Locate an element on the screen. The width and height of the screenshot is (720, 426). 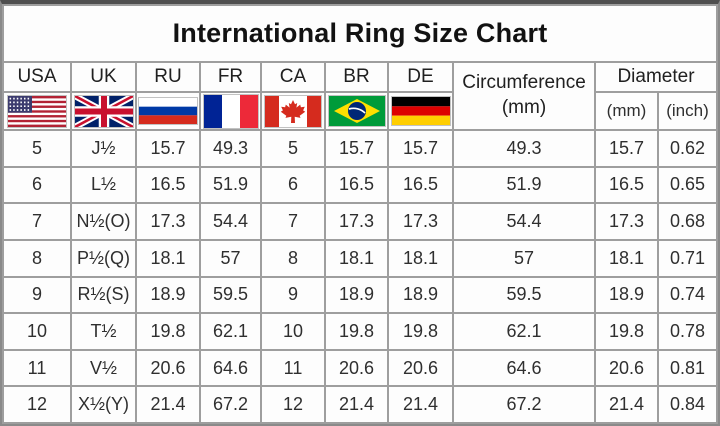
cell-uk: L½ is located at coordinates (103, 185).